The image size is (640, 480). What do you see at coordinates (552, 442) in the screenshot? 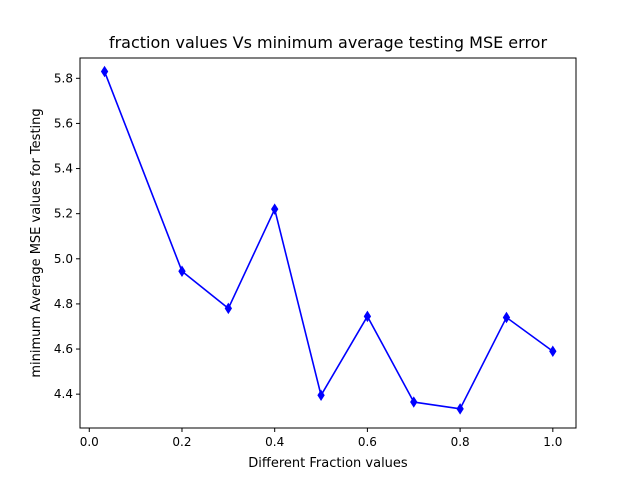
I see `x-tick-label: 1.0` at bounding box center [552, 442].